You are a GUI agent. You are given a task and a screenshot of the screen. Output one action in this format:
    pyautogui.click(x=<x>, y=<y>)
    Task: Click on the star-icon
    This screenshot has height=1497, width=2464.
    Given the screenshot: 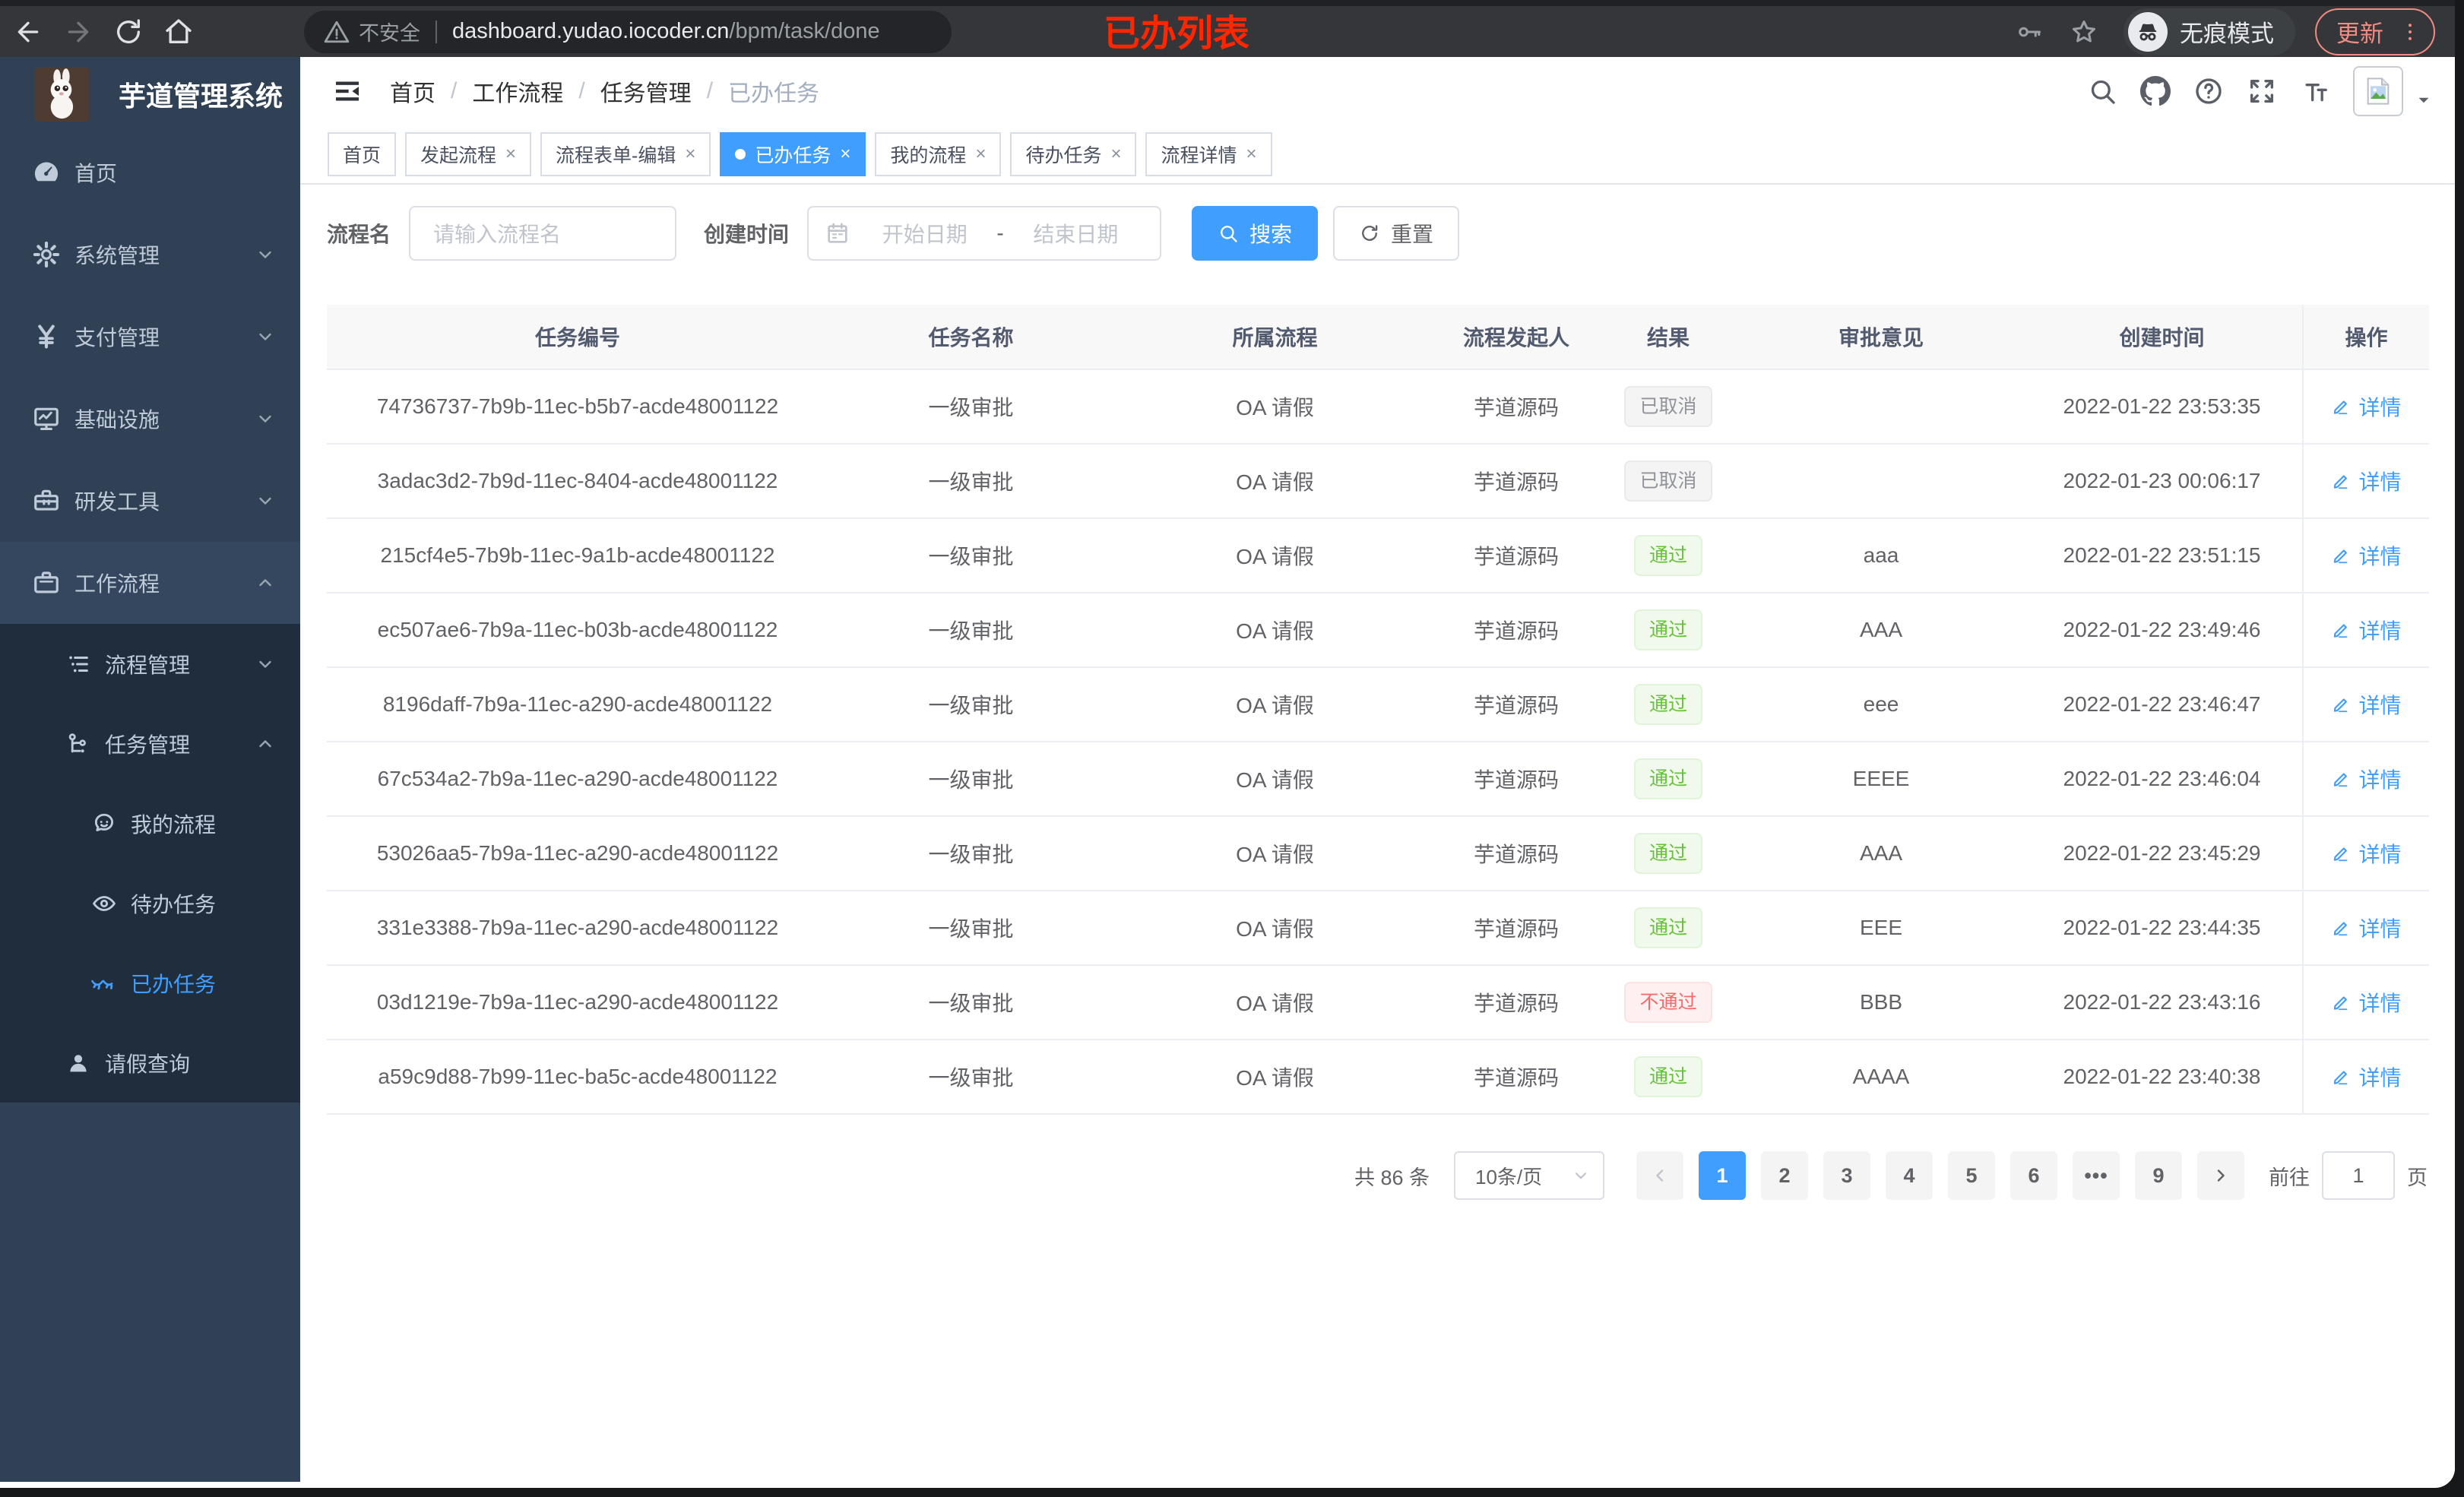 What is the action you would take?
    pyautogui.click(x=2084, y=32)
    